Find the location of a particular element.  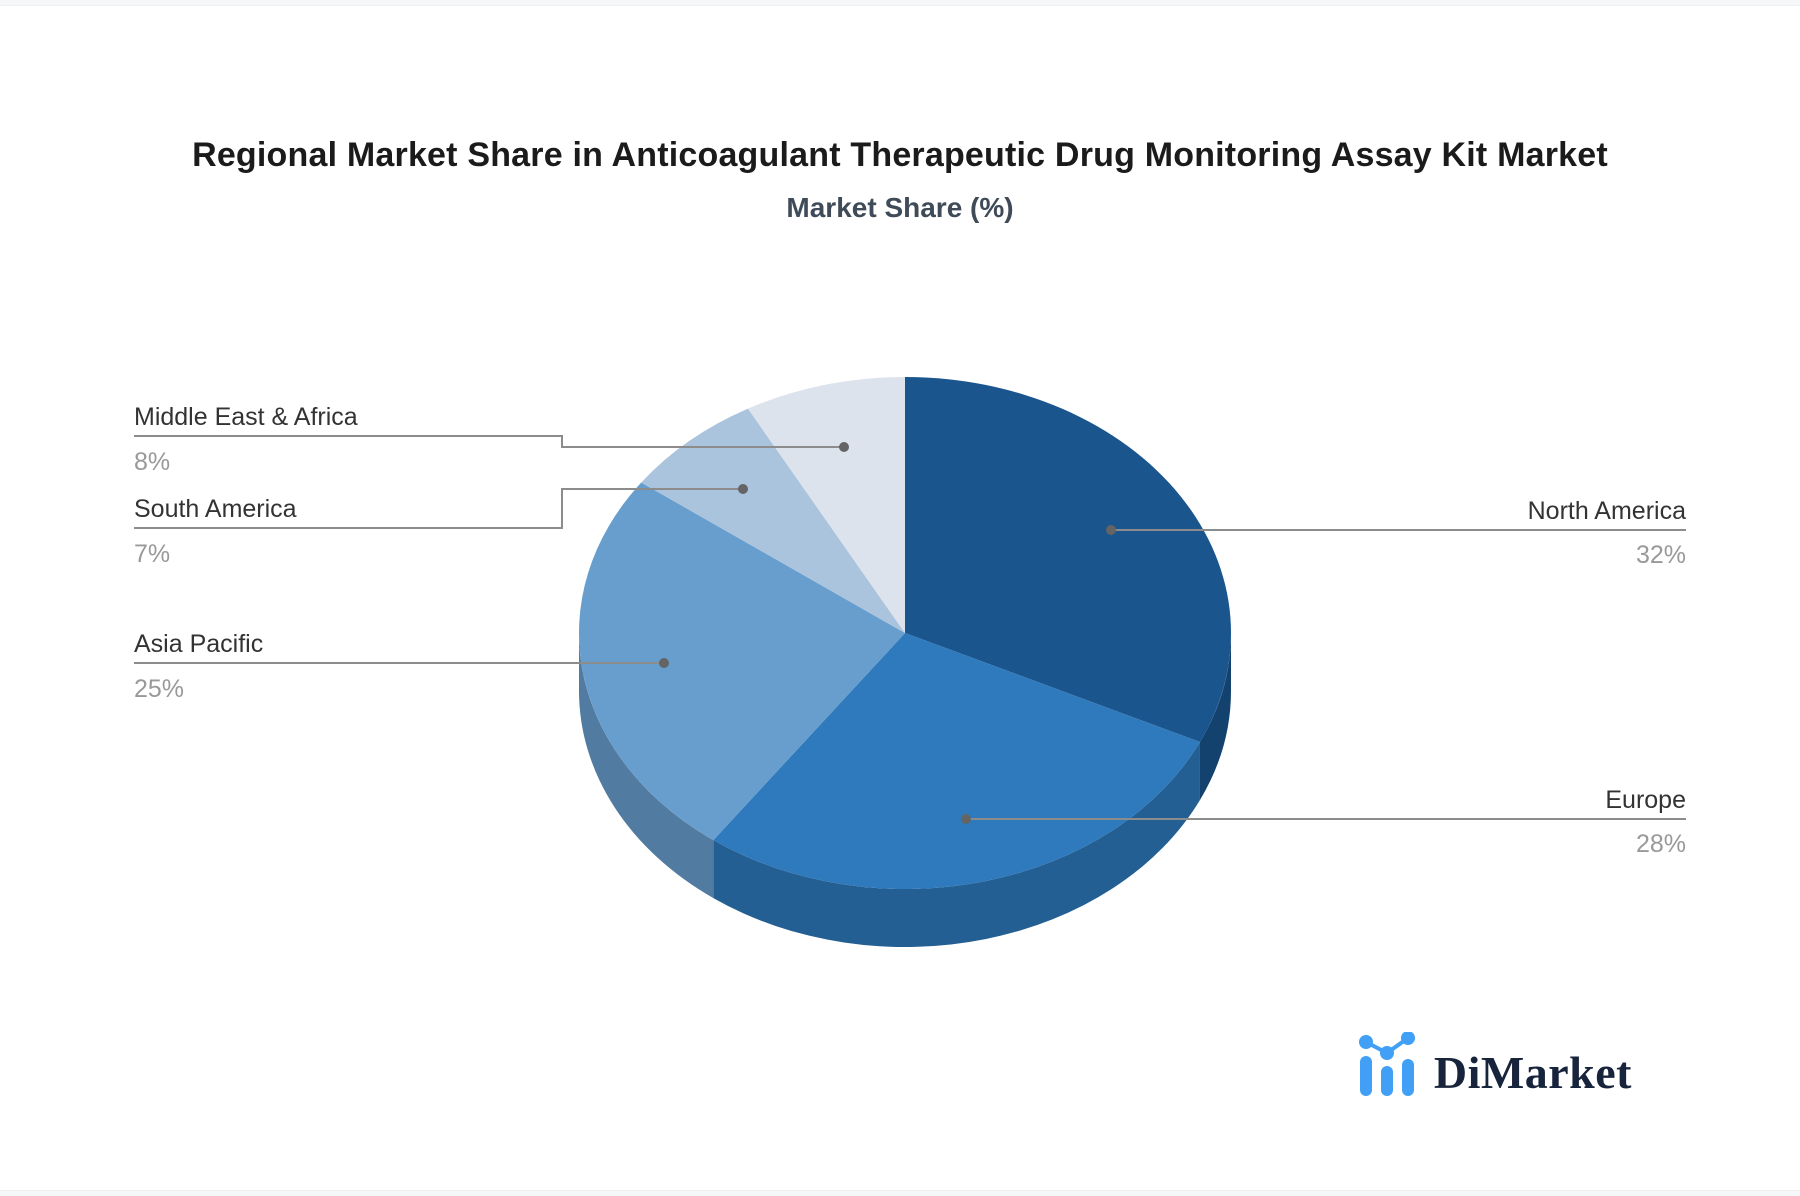

slice-label-asia-pacific: Asia Pacific is located at coordinates (198, 644).